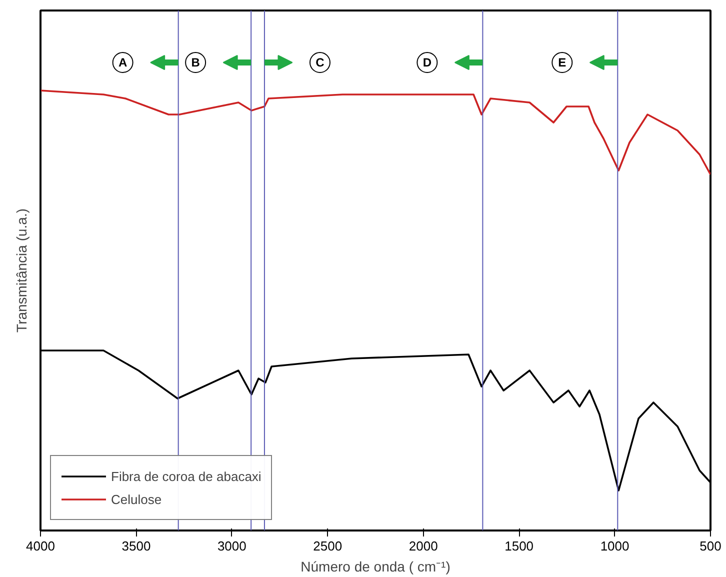  What do you see at coordinates (22, 270) in the screenshot?
I see `y-axis-title: Transmitância (u.a.)` at bounding box center [22, 270].